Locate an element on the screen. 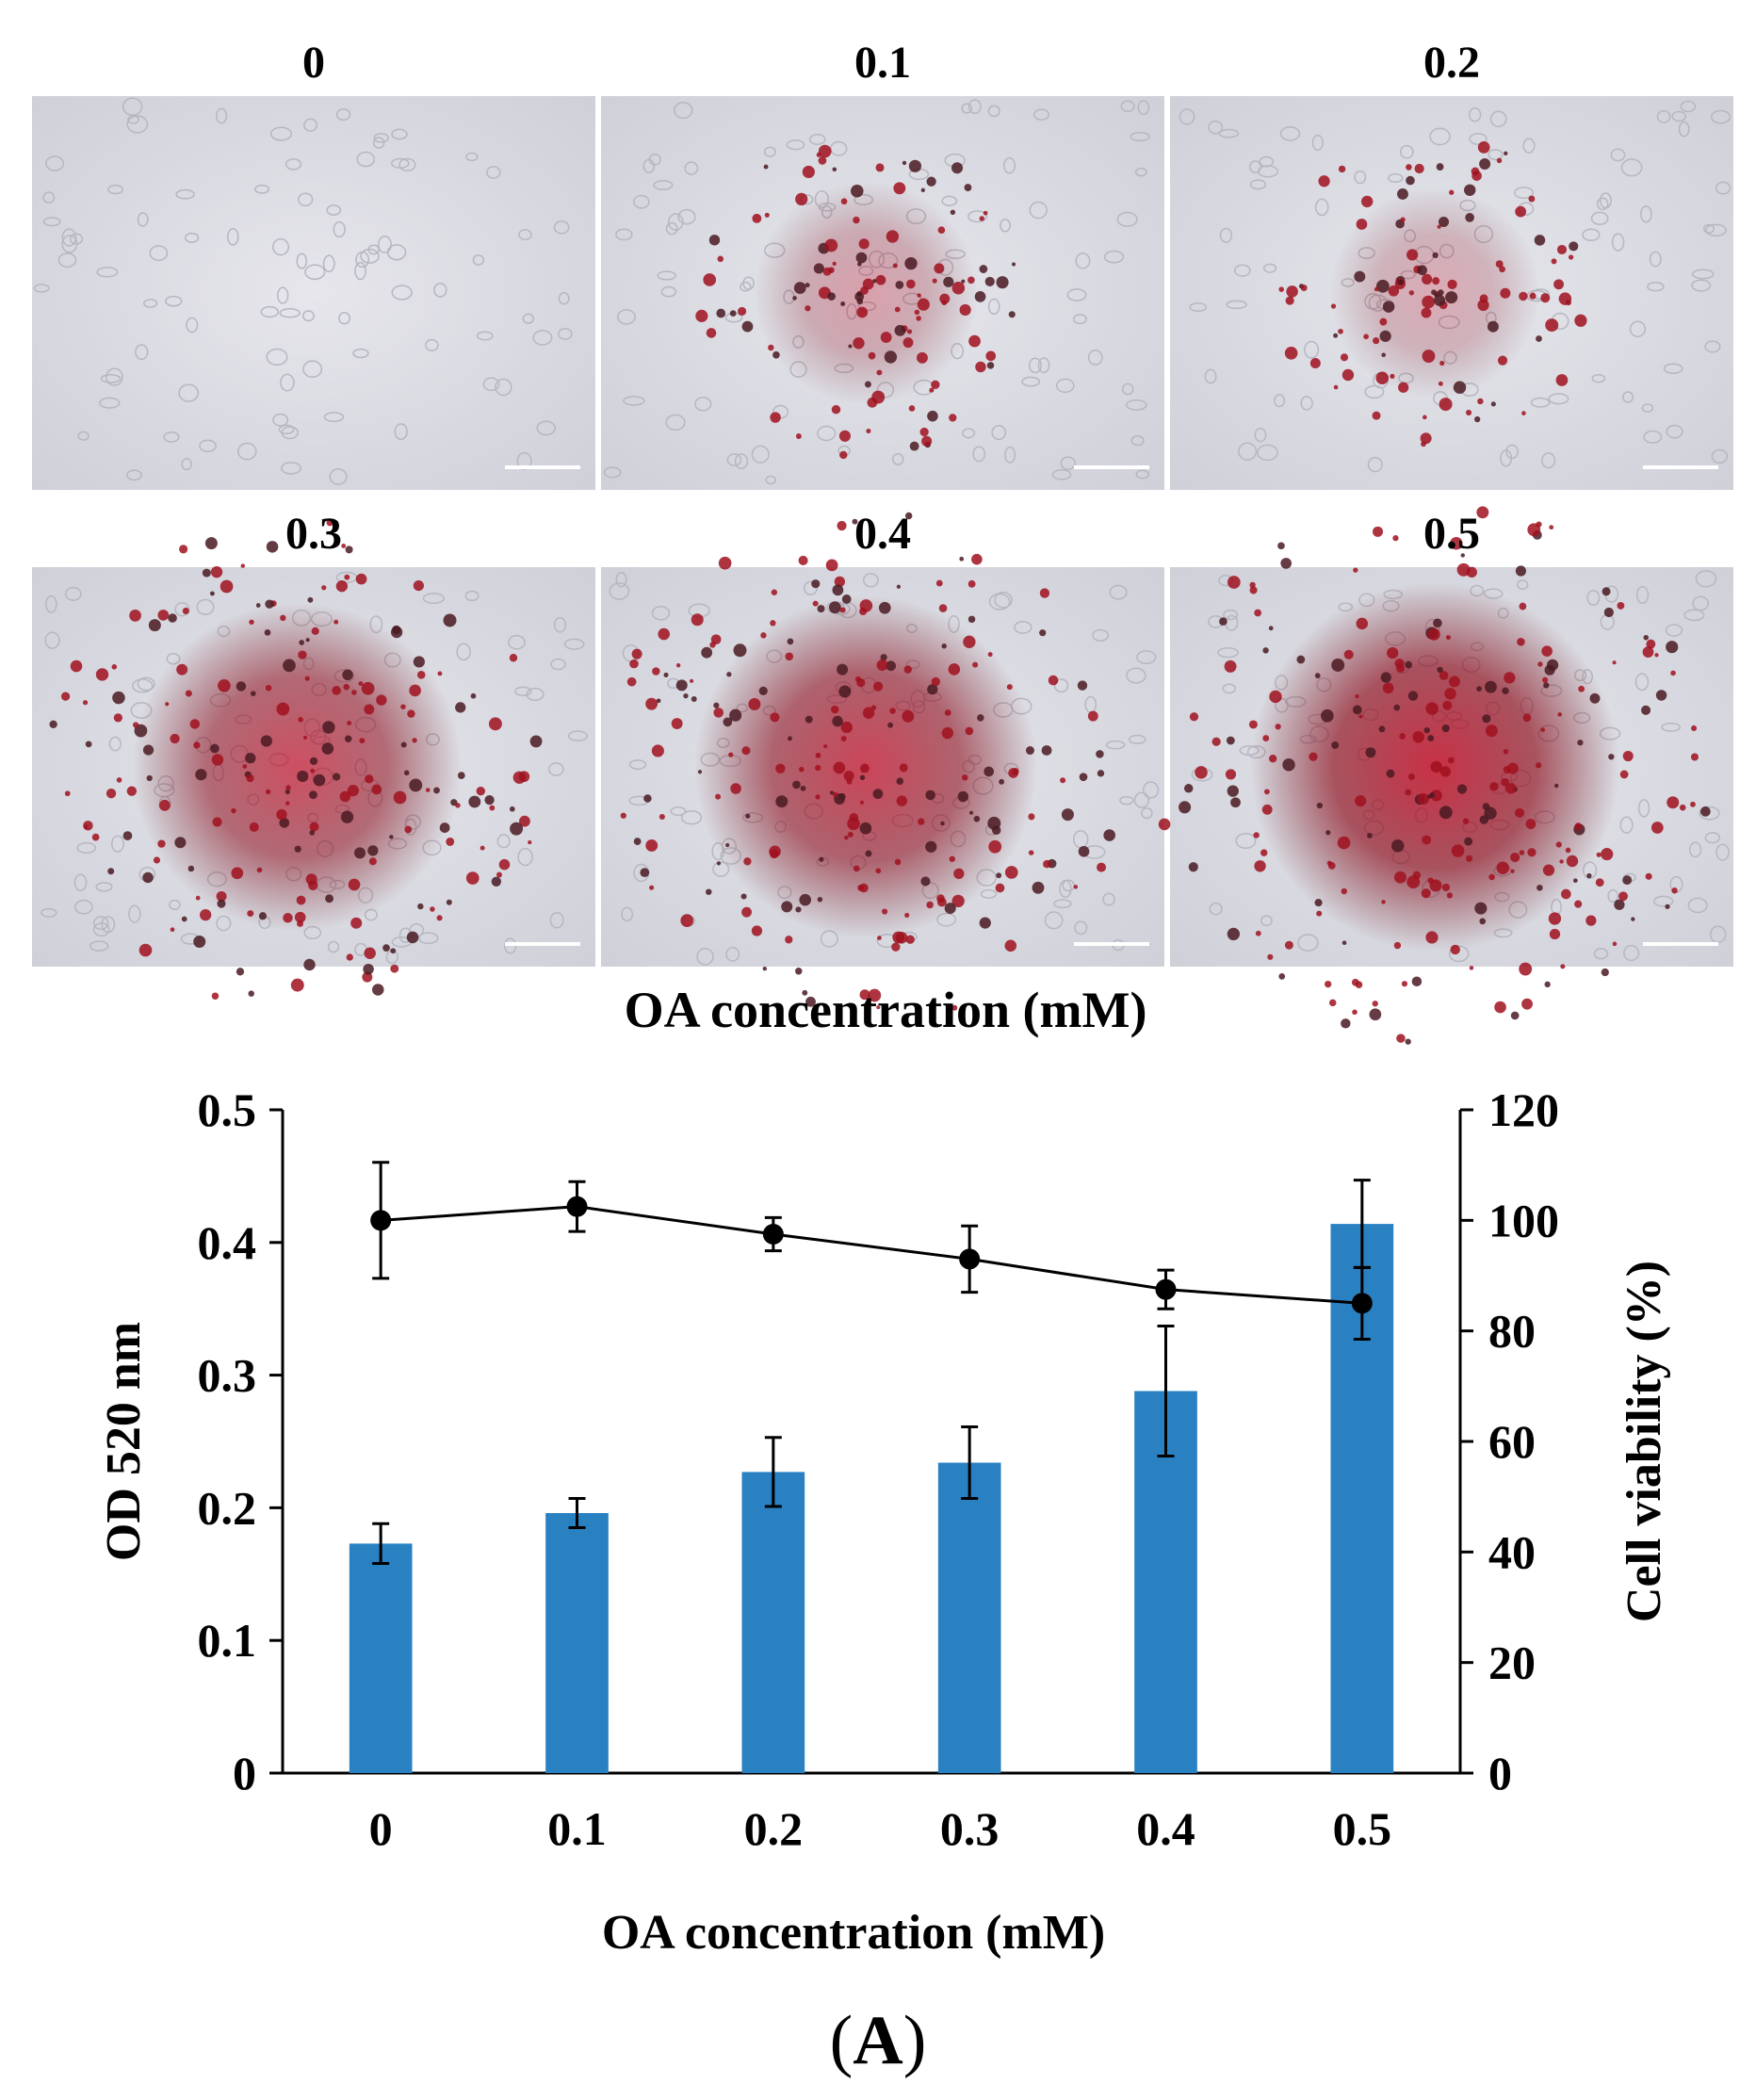 This screenshot has width=1756, height=2100. right-tick-label: 80 is located at coordinates (1512, 1331).